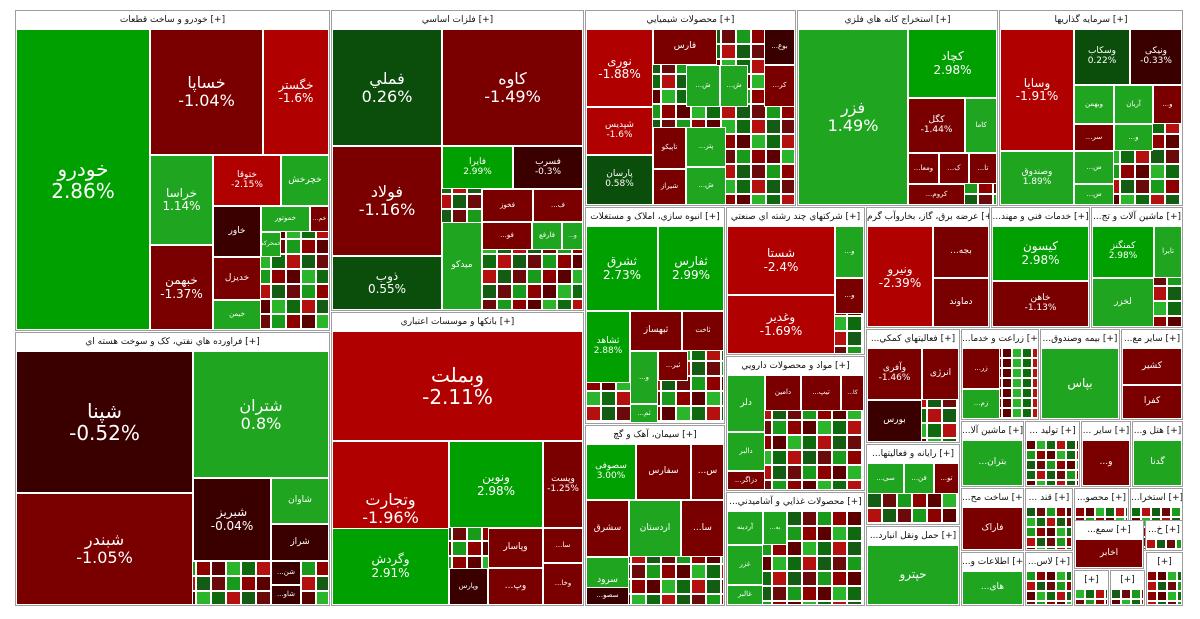 The image size is (1200, 619). I want to click on stock-tile: ونیکی -0.33%, so click(1156, 57).